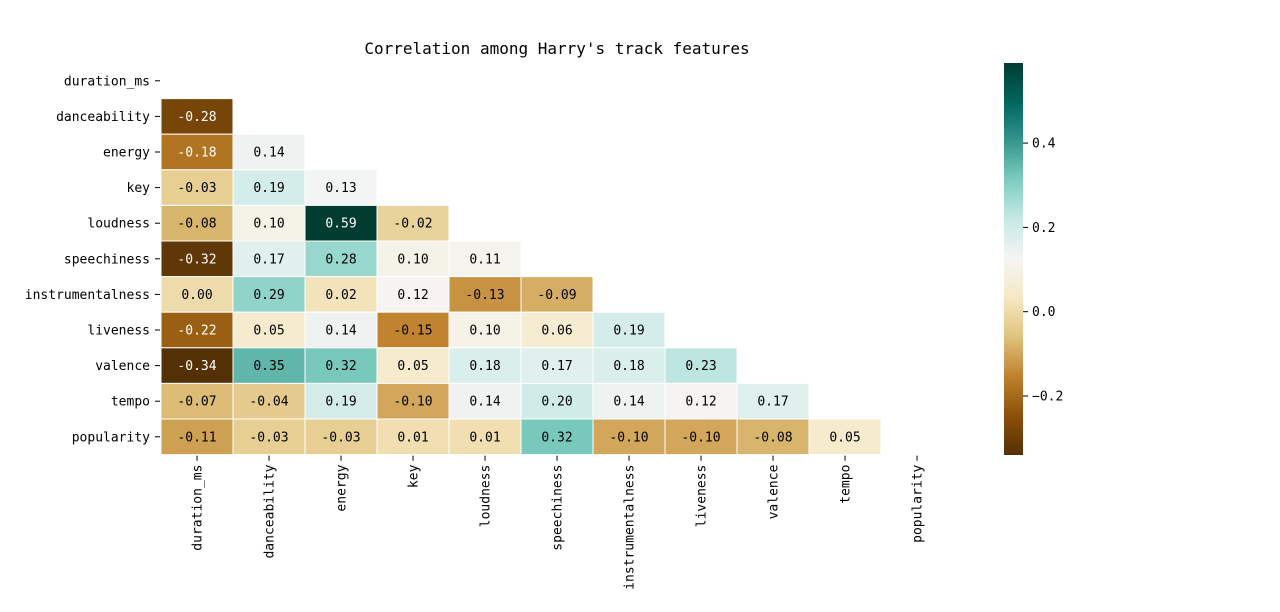  What do you see at coordinates (558, 508) in the screenshot?
I see `column-tick-label: speechiness` at bounding box center [558, 508].